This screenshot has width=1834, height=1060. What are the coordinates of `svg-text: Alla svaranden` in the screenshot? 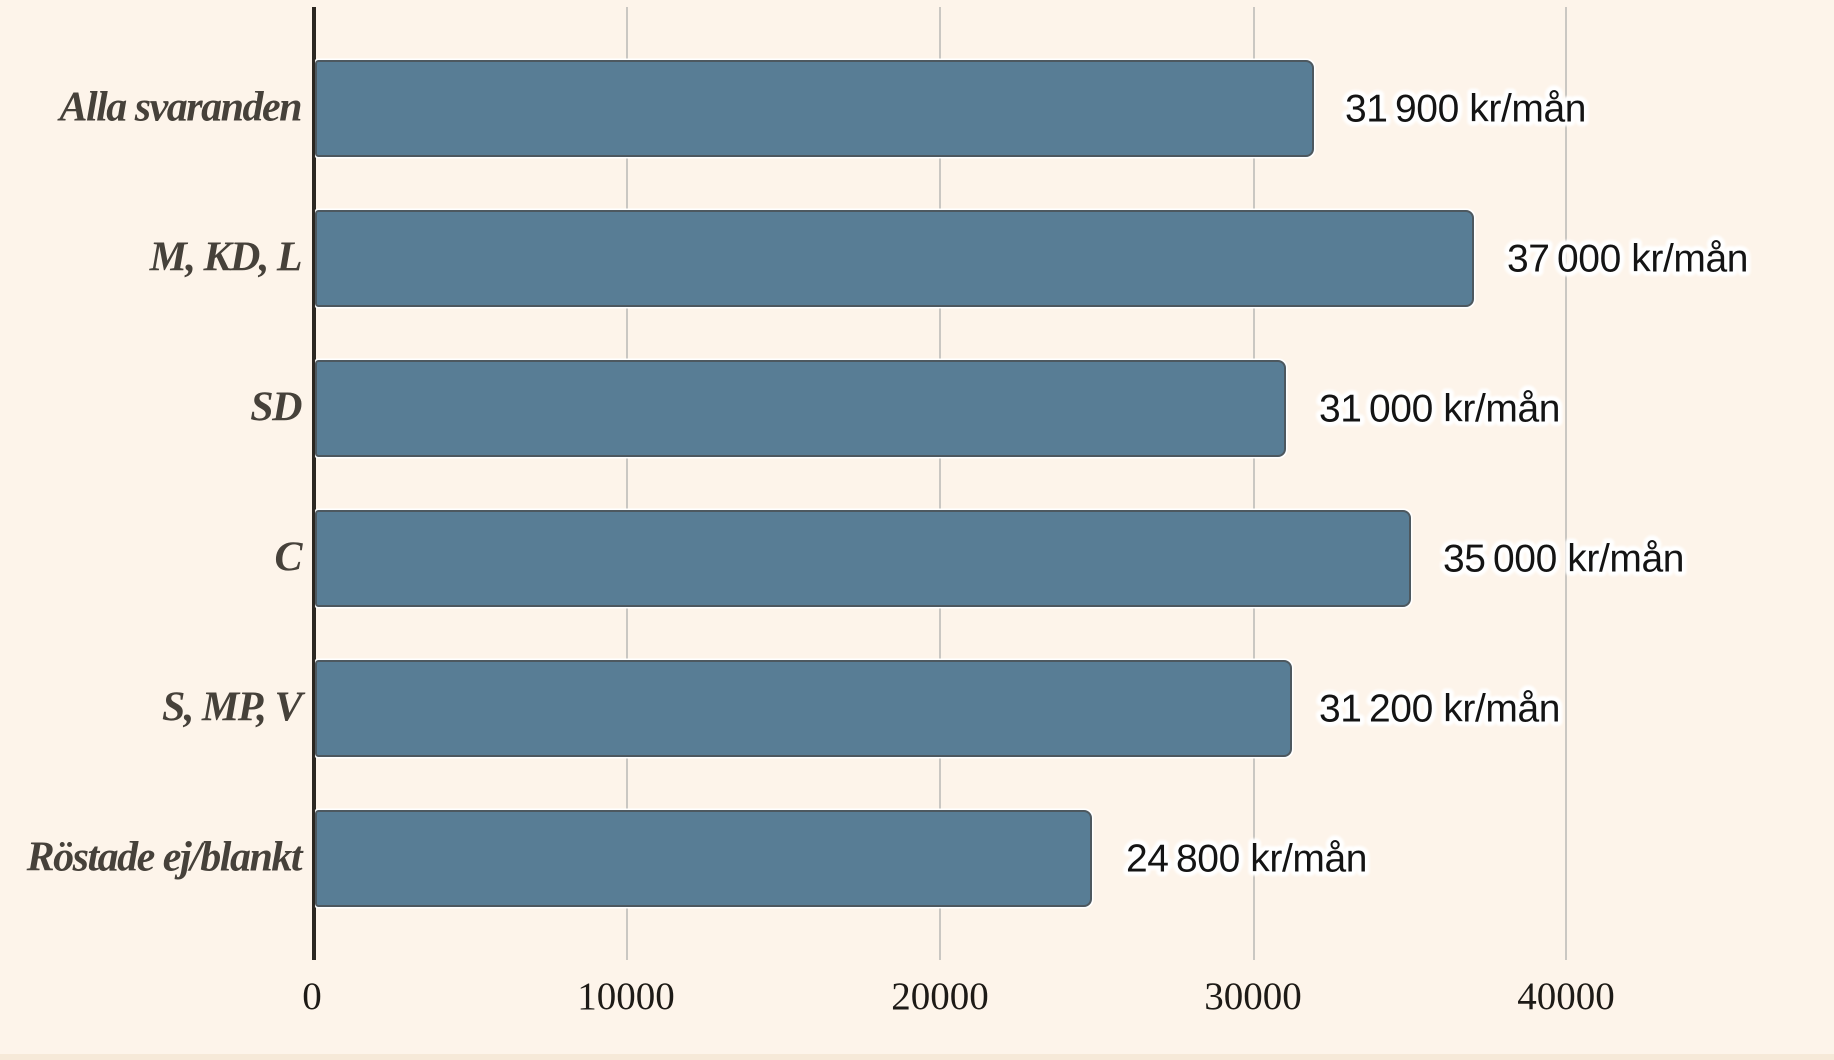 It's located at (178, 108).